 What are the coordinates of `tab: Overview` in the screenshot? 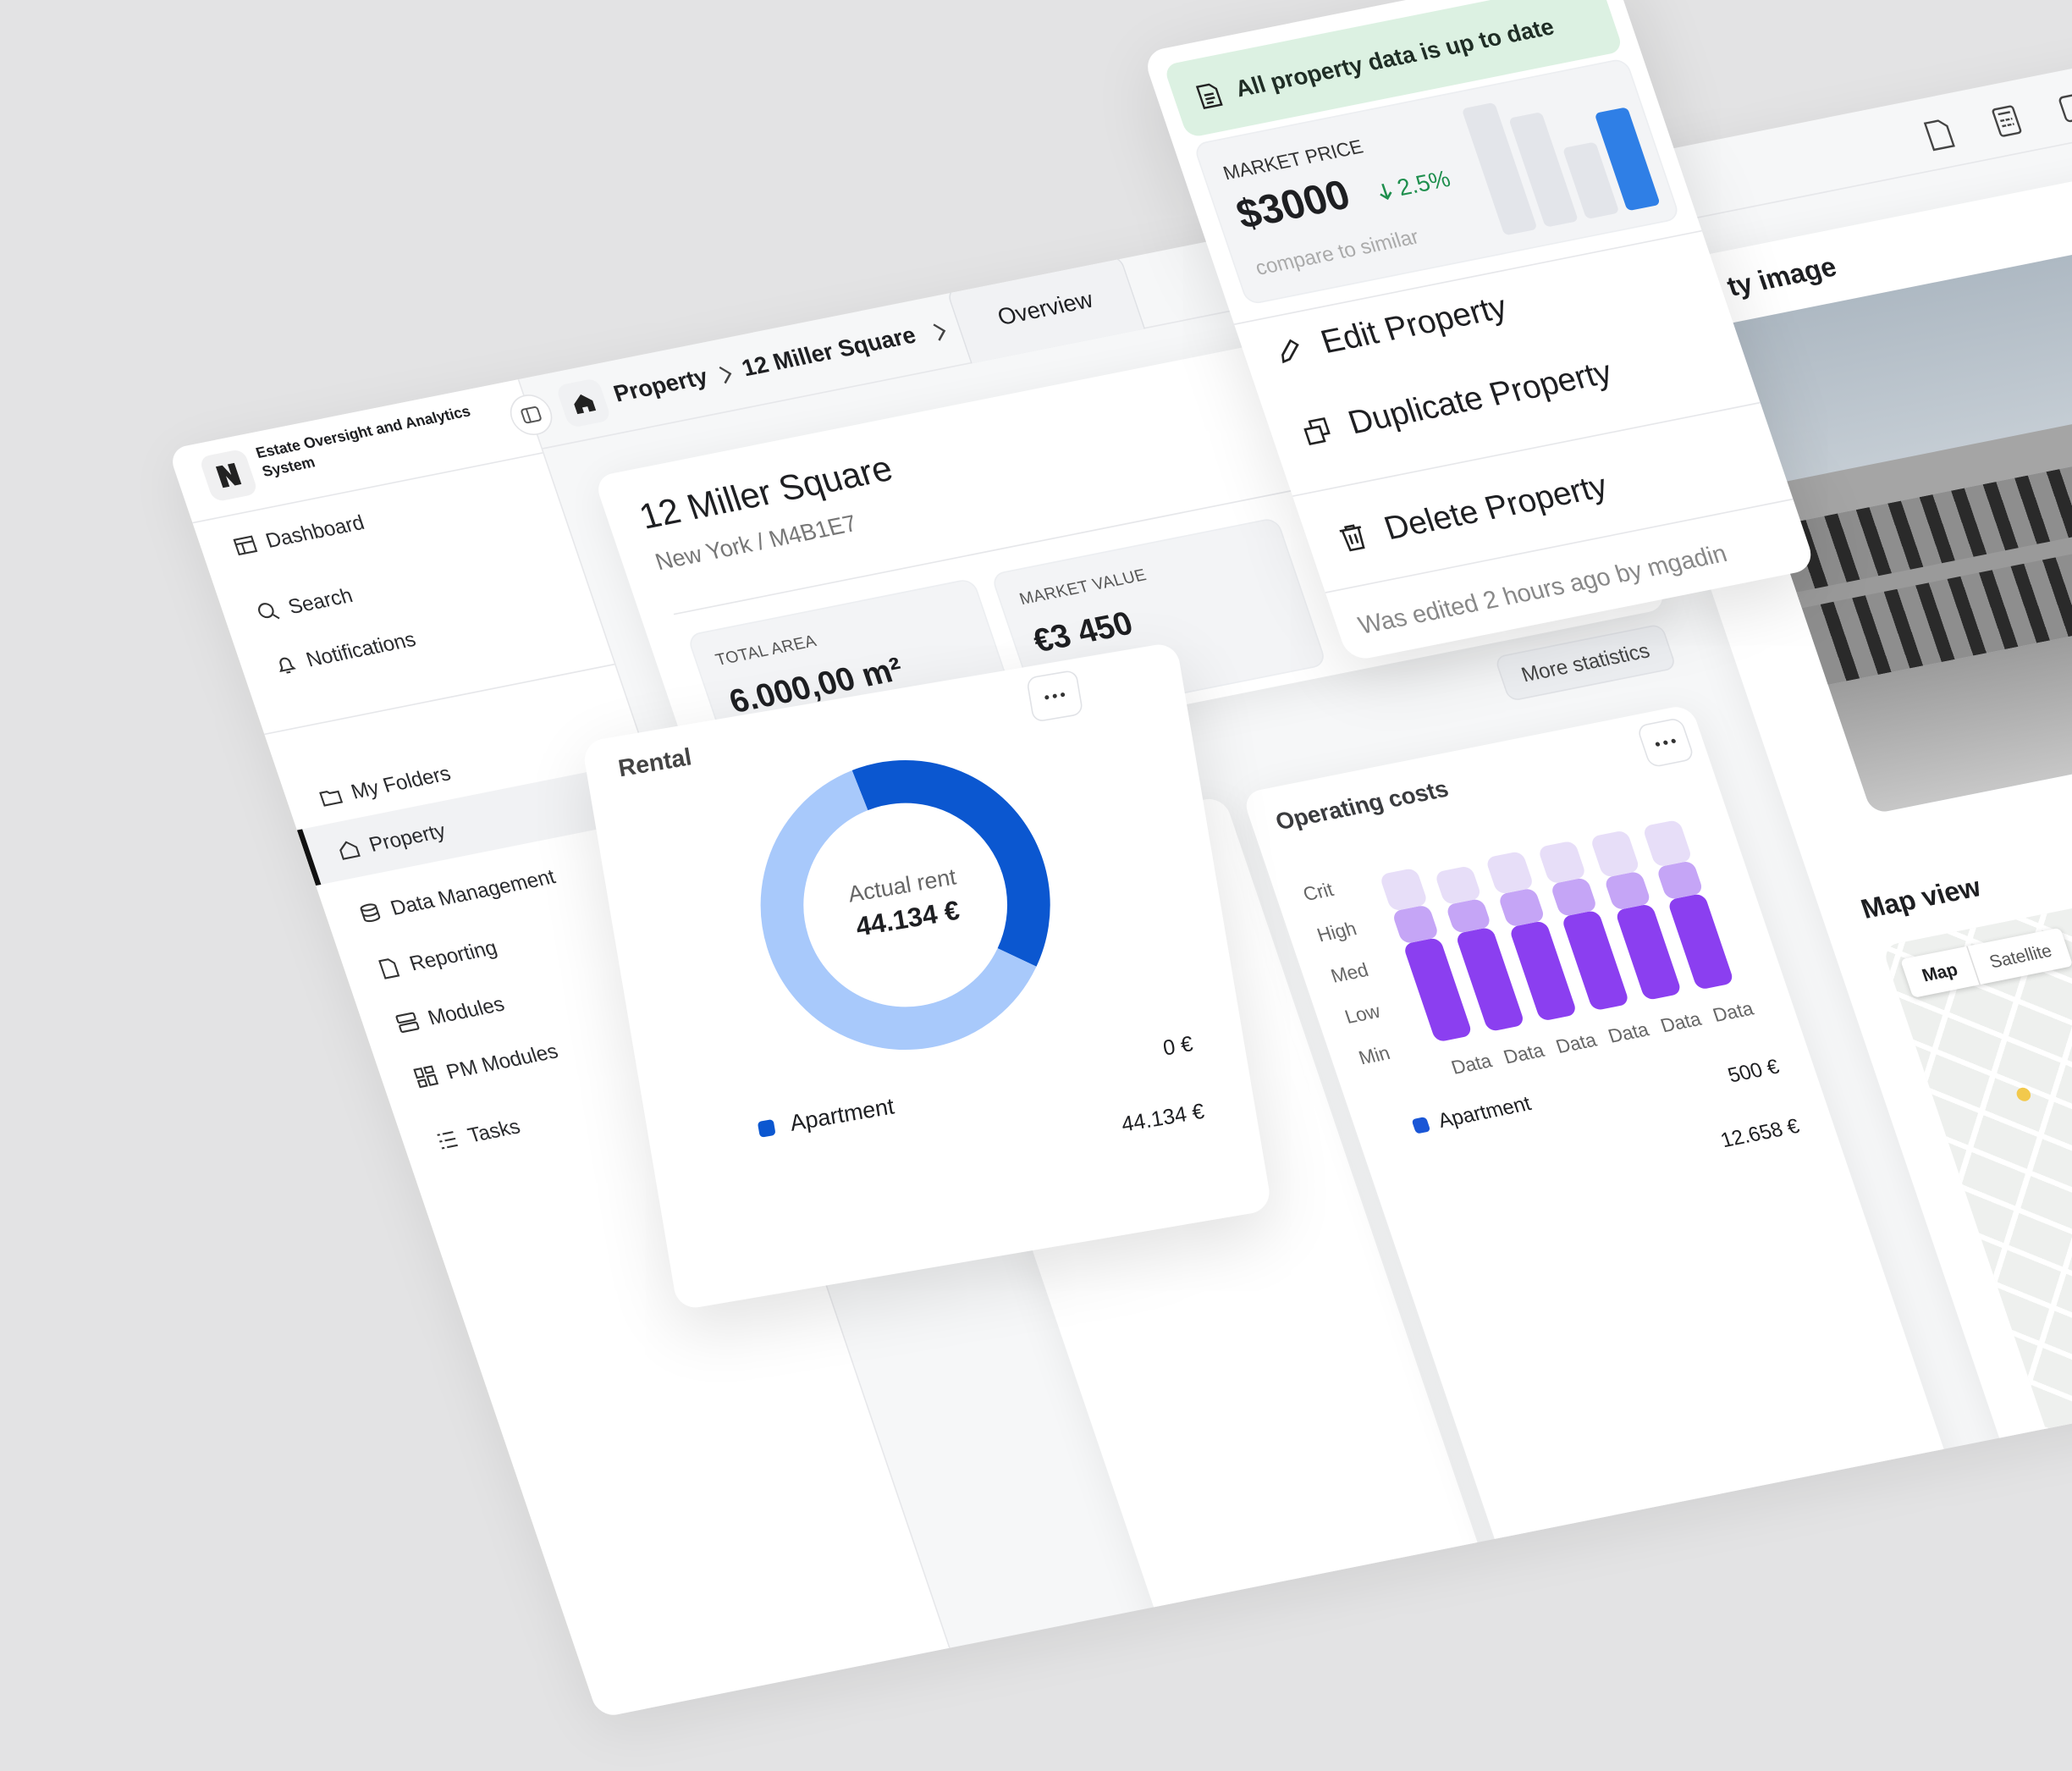 It's located at (1046, 308).